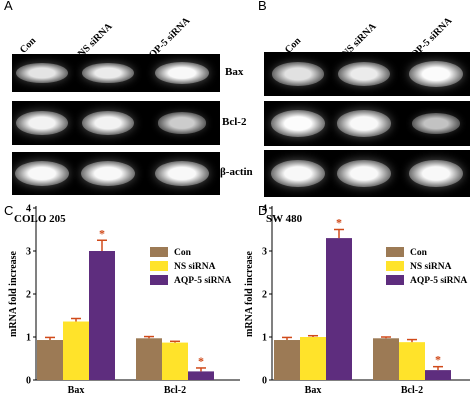 The width and height of the screenshot is (474, 400). Describe the element at coordinates (42, 123) in the screenshot. I see `gel-band-a-bcl2-con` at that location.